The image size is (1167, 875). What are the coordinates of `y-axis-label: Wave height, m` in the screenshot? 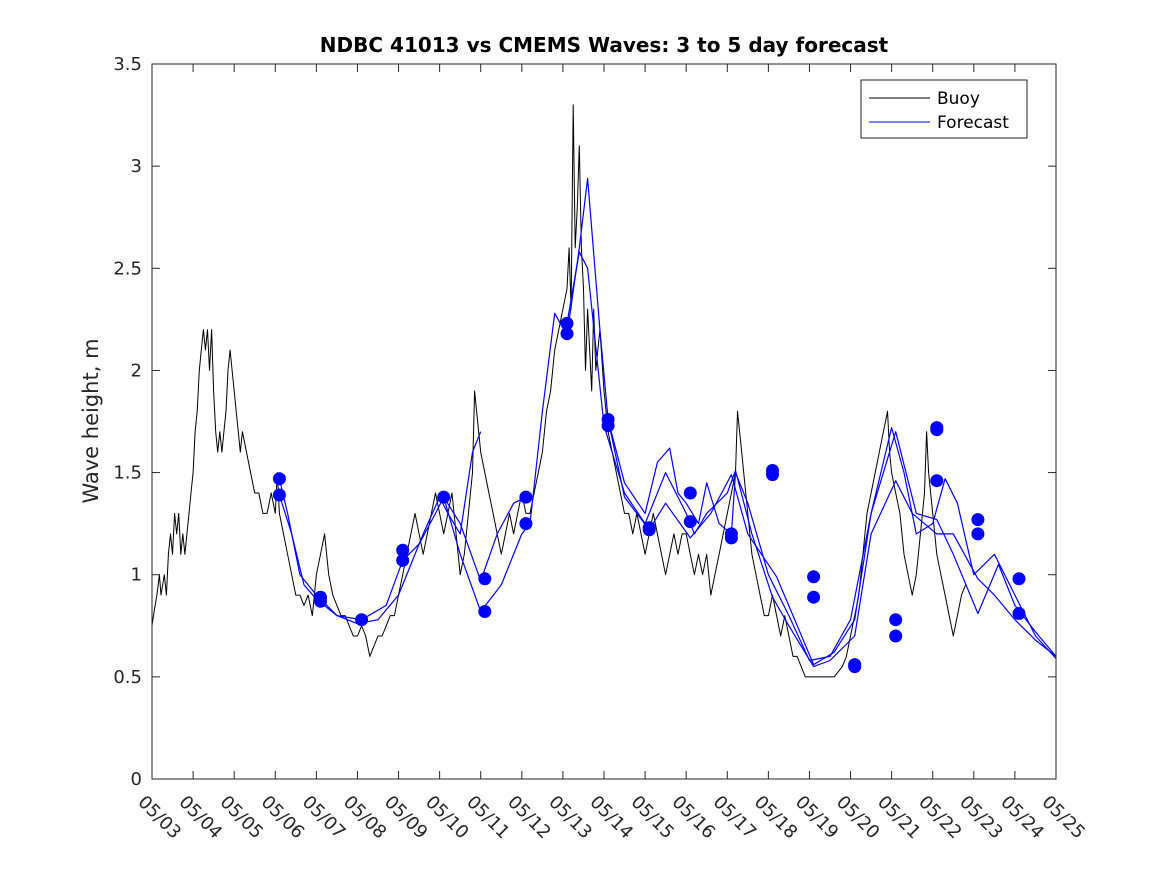 It's located at (91, 420).